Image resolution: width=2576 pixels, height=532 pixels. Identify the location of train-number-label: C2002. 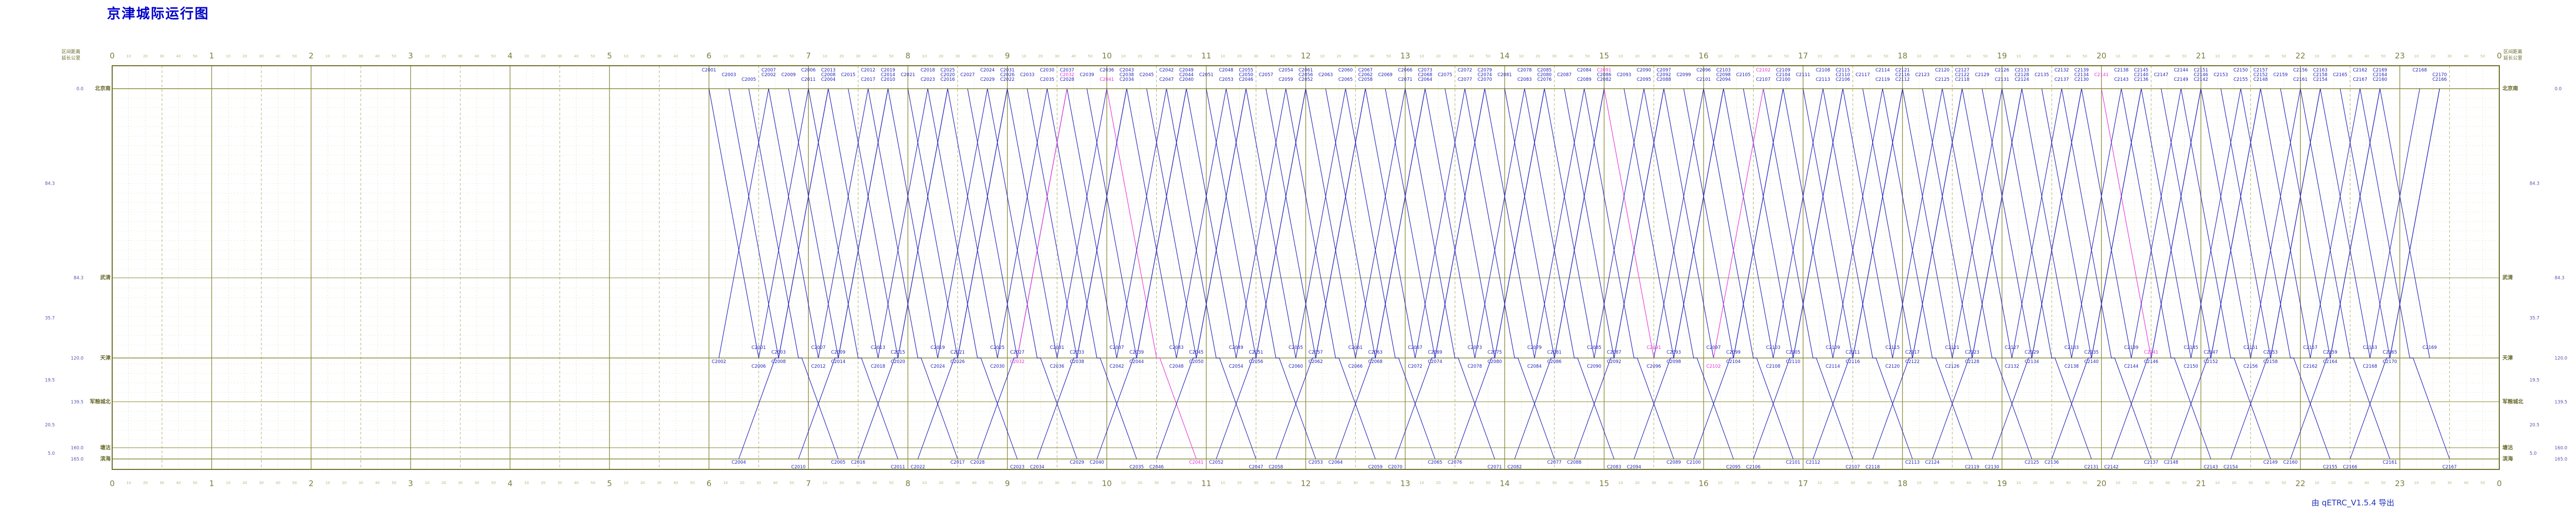
(768, 75).